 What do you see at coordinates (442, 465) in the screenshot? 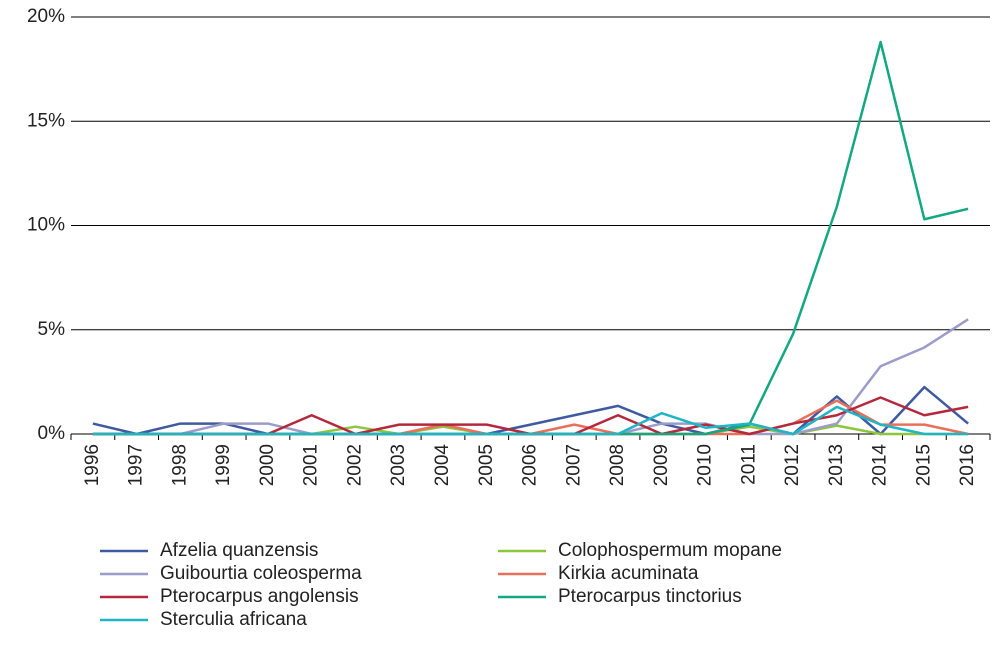
I see `x-tick-label: 2004` at bounding box center [442, 465].